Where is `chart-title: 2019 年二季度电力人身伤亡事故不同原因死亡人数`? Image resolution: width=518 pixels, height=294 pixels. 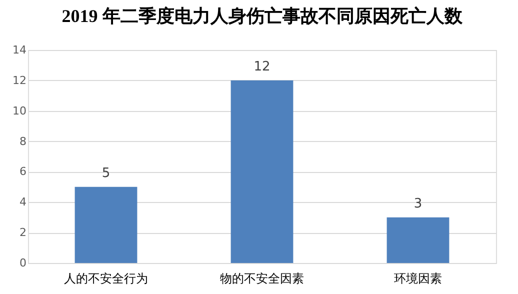
chart-title: 2019 年二季度电力人身伤亡事故不同原因死亡人数 is located at coordinates (263, 16).